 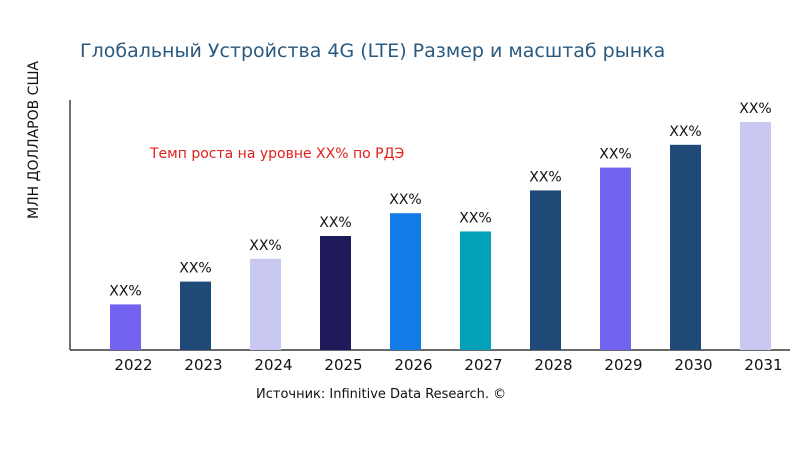 What do you see at coordinates (475, 290) in the screenshot?
I see `bar-2027` at bounding box center [475, 290].